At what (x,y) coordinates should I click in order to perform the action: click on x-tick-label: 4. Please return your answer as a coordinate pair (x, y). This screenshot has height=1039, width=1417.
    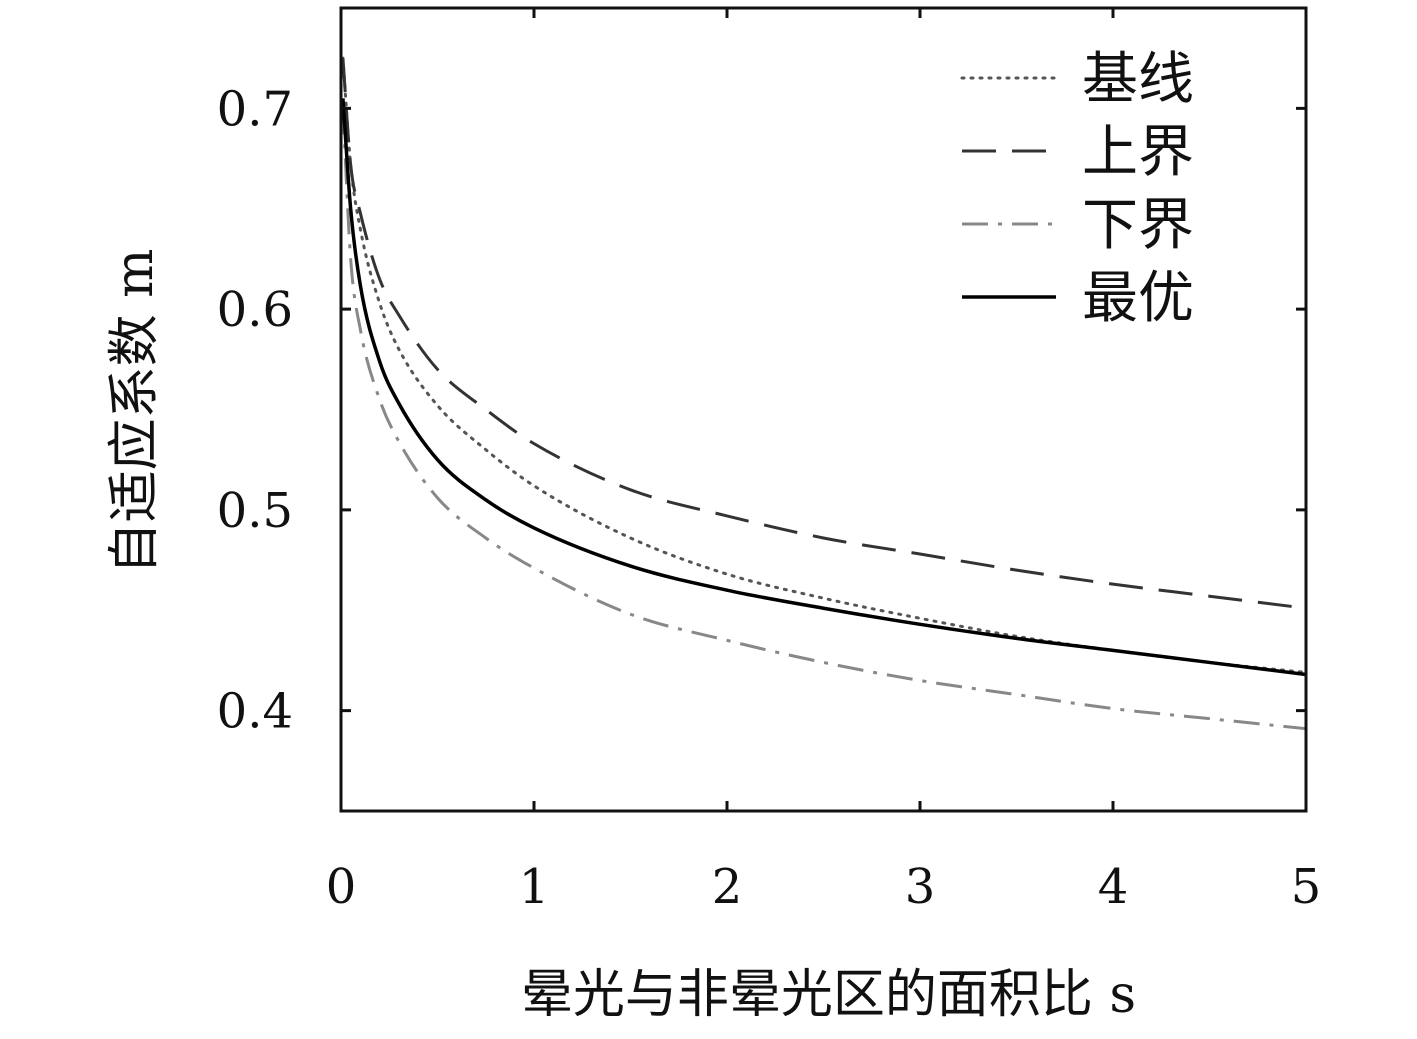
    Looking at the image, I should click on (1113, 887).